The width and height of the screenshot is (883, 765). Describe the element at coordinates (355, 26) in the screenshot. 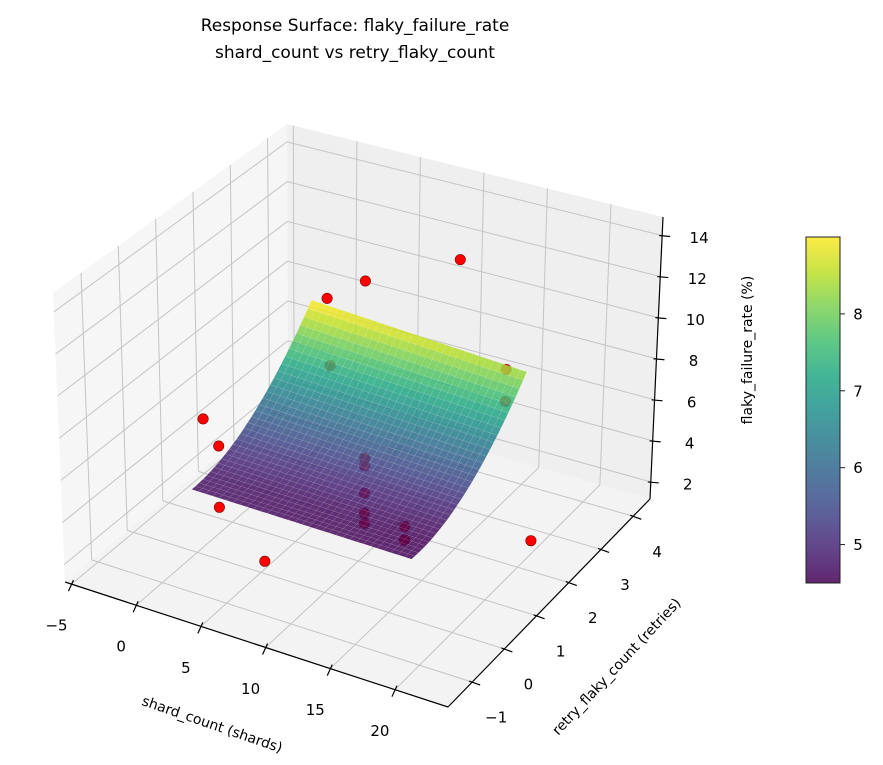

I see `chart-title: Response Surface: flaky_failure_rate` at that location.